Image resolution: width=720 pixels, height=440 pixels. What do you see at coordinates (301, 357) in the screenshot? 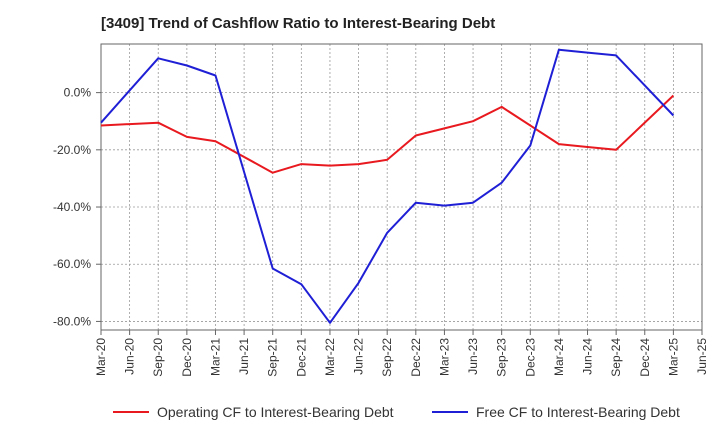
I see `x-tick-label: Dec-21` at bounding box center [301, 357].